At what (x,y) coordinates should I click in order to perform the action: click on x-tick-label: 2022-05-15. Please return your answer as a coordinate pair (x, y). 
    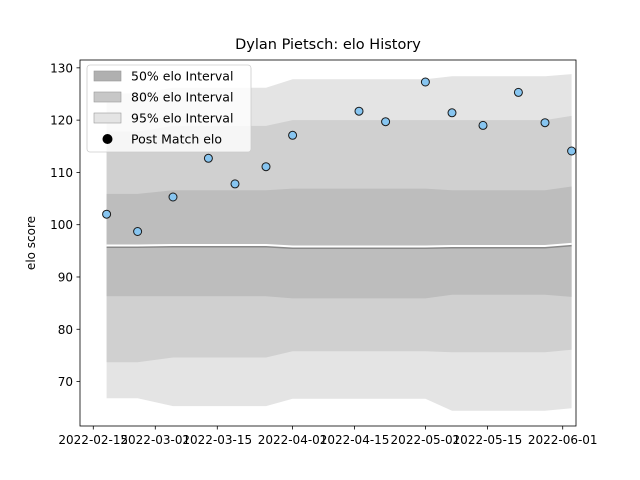
    Looking at the image, I should click on (488, 440).